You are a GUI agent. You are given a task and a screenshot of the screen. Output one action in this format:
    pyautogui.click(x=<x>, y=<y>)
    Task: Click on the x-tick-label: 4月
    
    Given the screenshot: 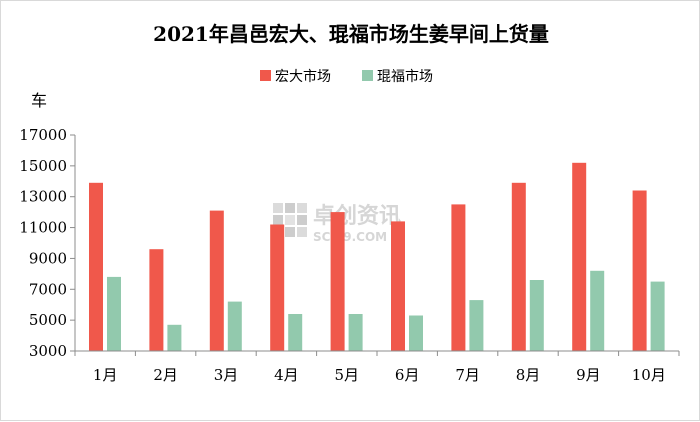 What is the action you would take?
    pyautogui.click(x=286, y=375)
    